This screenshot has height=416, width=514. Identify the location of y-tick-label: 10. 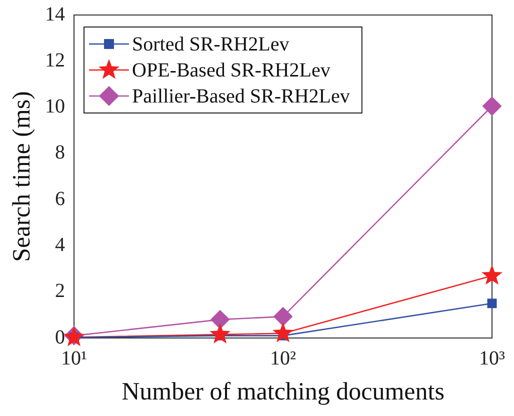
(55, 107).